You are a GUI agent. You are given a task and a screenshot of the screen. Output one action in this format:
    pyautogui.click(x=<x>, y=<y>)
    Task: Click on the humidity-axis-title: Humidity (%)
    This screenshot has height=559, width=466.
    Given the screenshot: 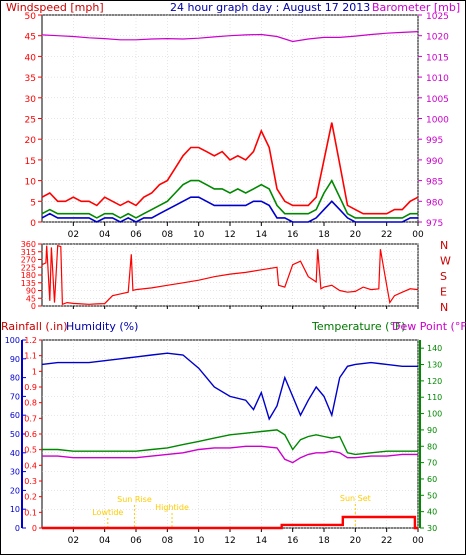 What is the action you would take?
    pyautogui.click(x=102, y=326)
    